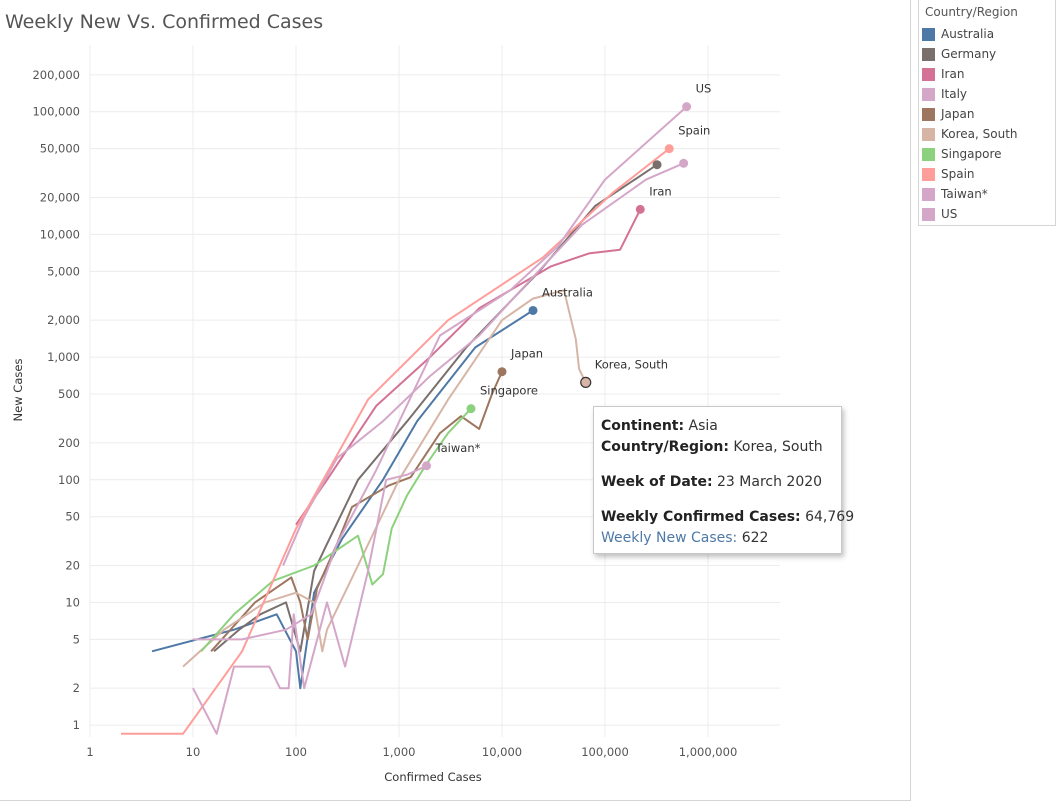 The width and height of the screenshot is (1057, 803). What do you see at coordinates (770, 482) in the screenshot?
I see `tooltip-week-value: 23 March 2020` at bounding box center [770, 482].